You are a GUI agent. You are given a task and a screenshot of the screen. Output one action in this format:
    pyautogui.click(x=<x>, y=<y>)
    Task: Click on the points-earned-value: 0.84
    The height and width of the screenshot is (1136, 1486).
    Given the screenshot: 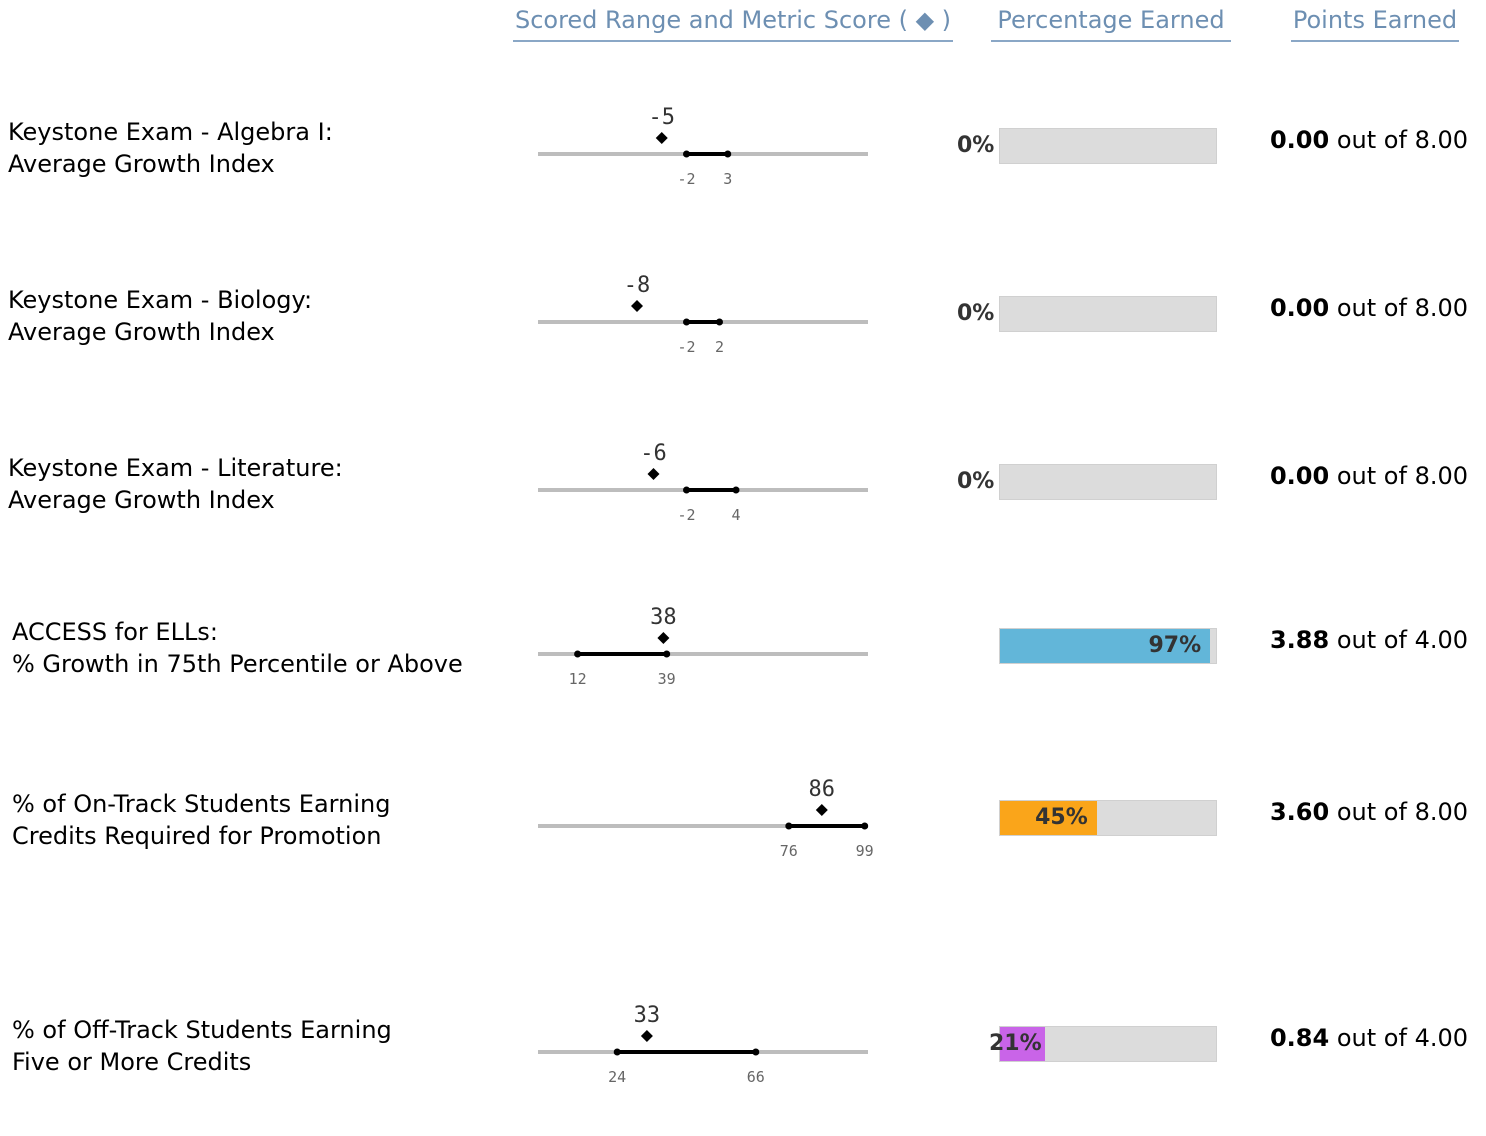 What is the action you would take?
    pyautogui.click(x=1299, y=1038)
    